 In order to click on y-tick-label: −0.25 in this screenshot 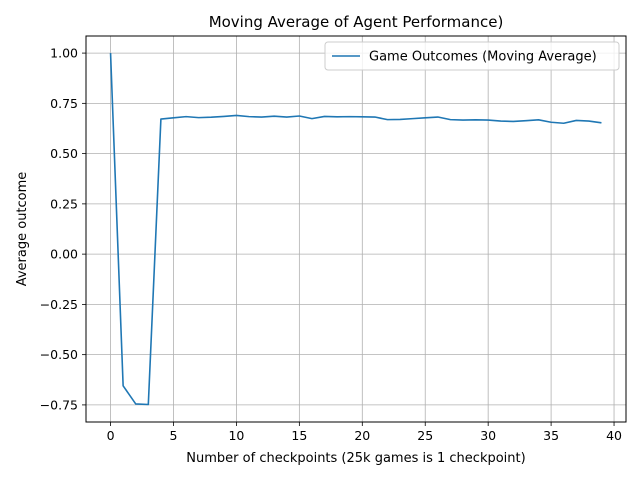, I will do `click(59, 304)`.